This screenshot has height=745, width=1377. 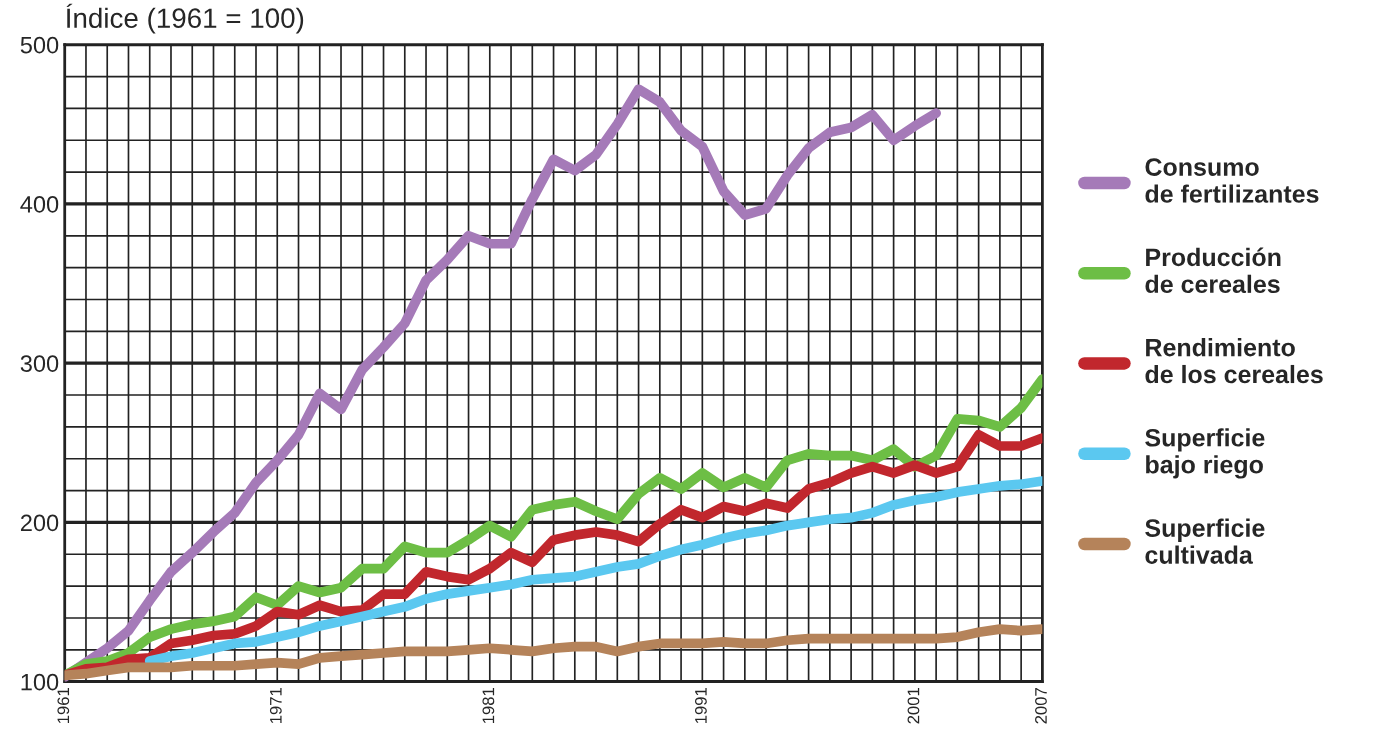 I want to click on y-tick-label: 100, so click(x=40, y=682).